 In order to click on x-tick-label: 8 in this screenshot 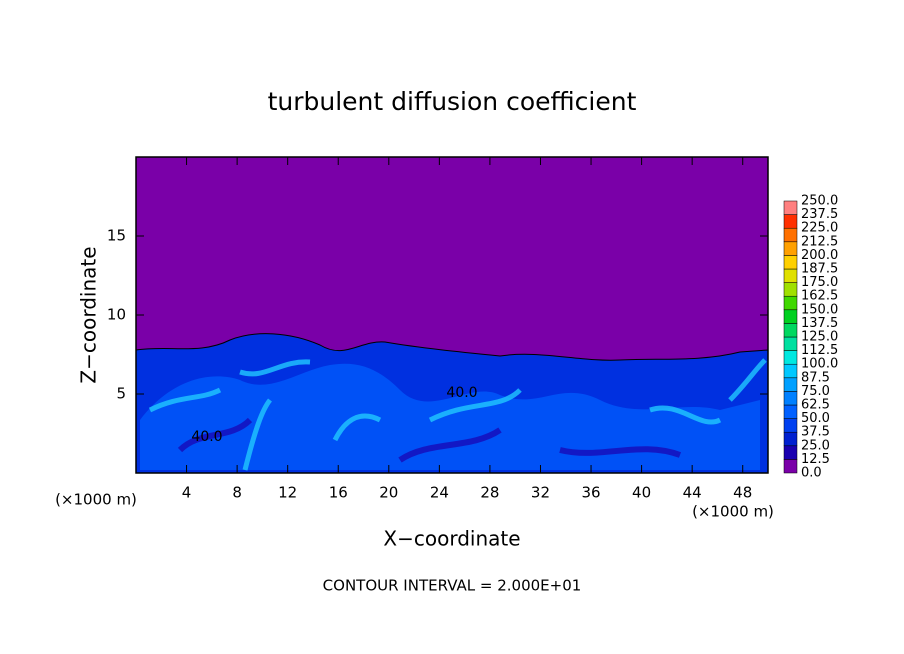, I will do `click(237, 493)`.